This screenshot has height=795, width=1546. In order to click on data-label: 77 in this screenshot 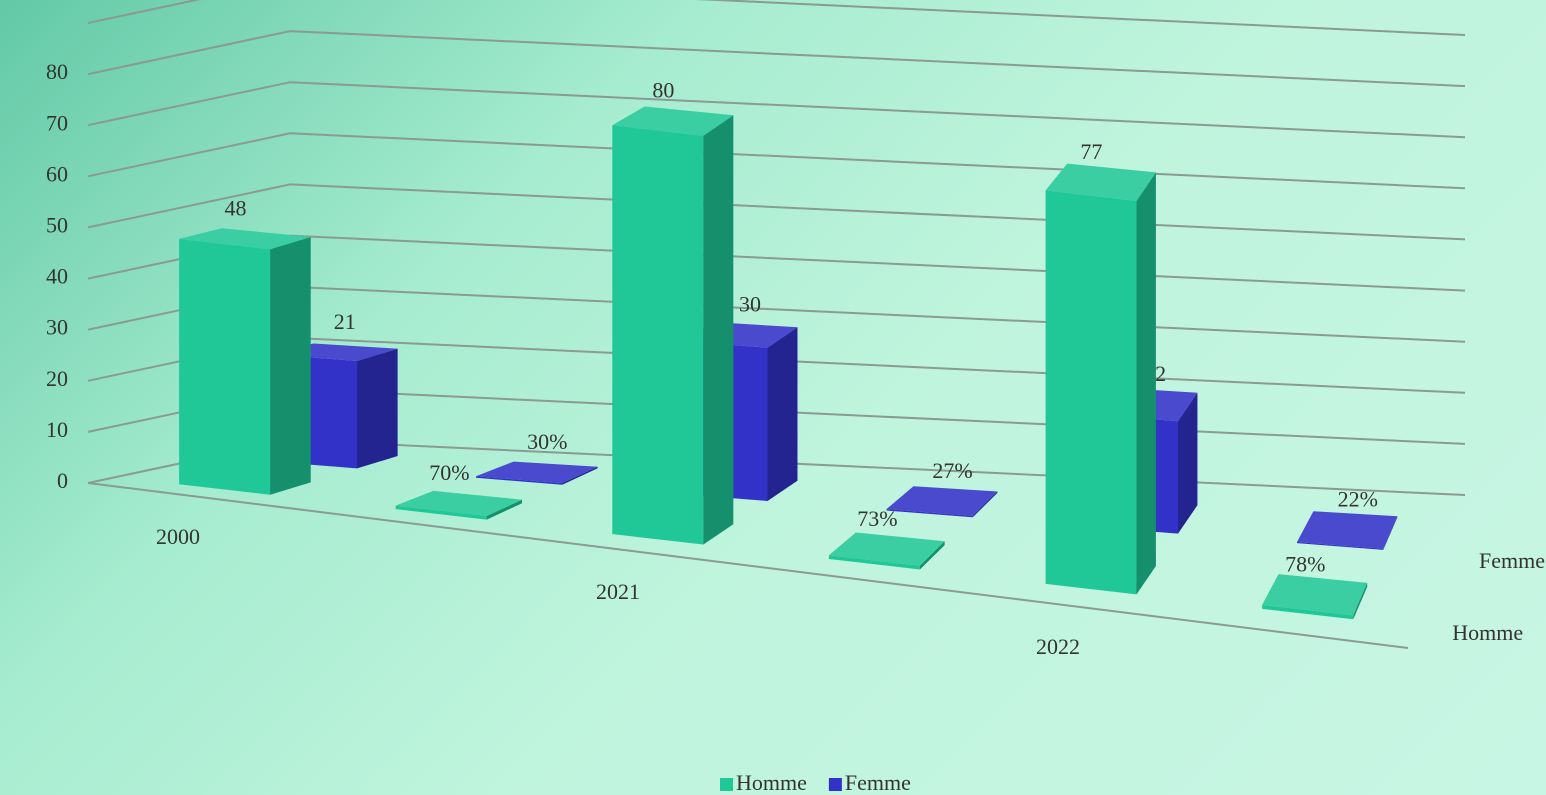, I will do `click(1091, 151)`.